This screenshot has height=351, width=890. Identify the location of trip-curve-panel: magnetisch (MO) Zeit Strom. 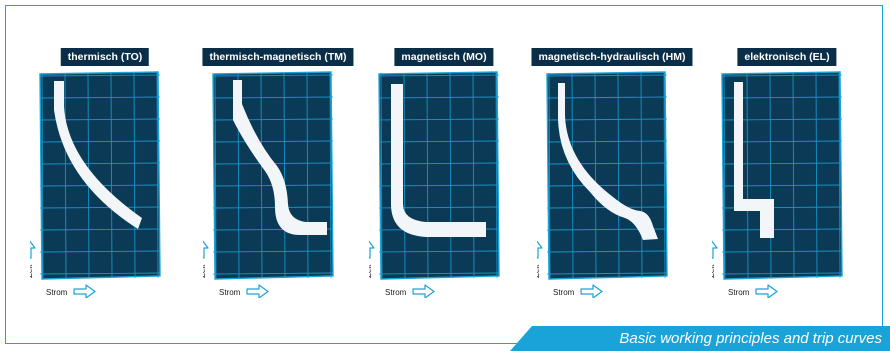
(444, 173).